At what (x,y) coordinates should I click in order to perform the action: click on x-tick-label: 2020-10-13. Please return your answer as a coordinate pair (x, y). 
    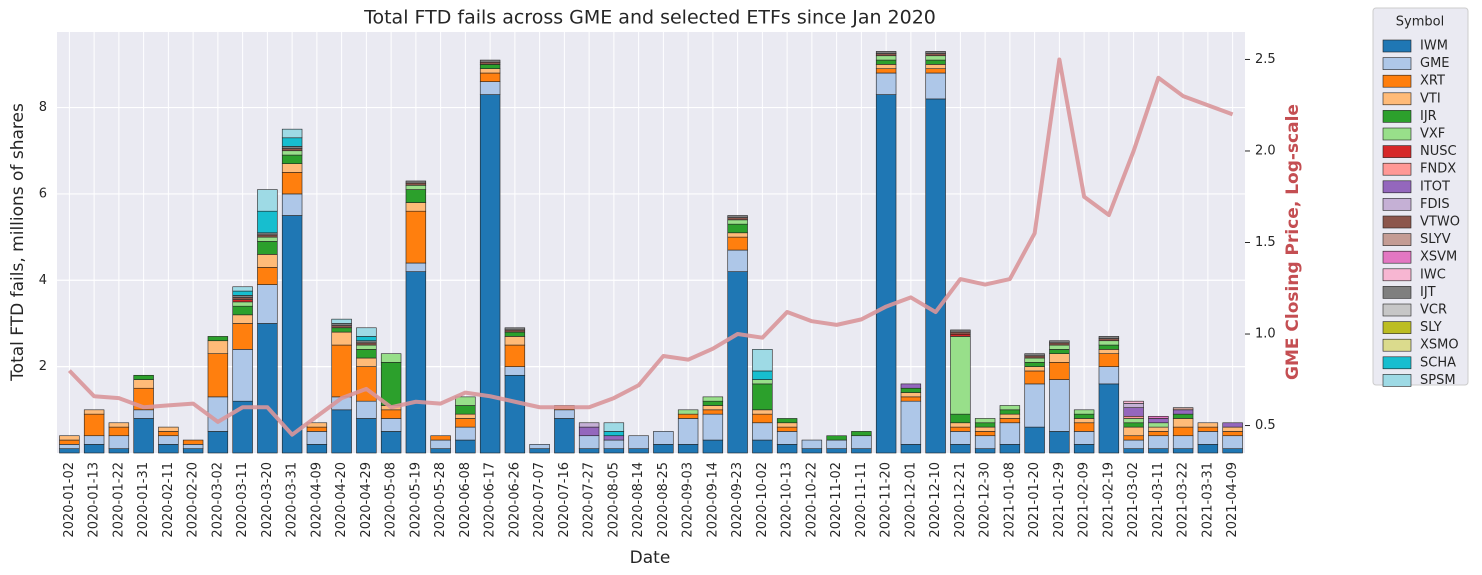
    Looking at the image, I should click on (787, 500).